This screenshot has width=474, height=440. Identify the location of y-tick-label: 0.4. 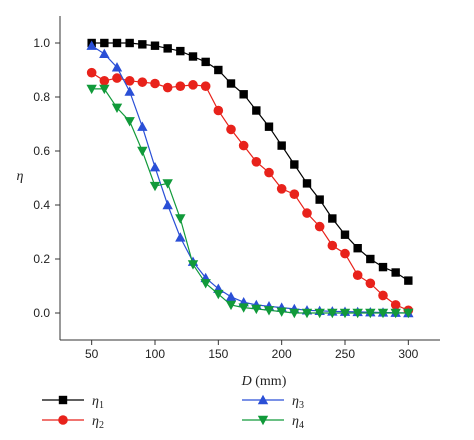
(41, 205).